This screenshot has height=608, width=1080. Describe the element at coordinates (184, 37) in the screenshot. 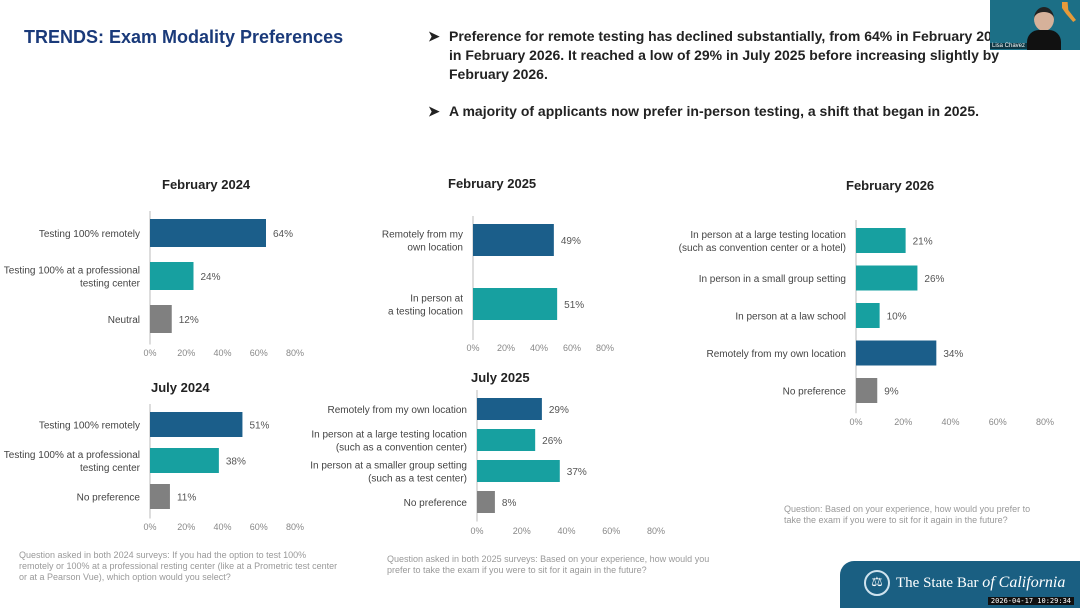

I see `slide-title: TRENDS: Exam Modality Preferences` at that location.